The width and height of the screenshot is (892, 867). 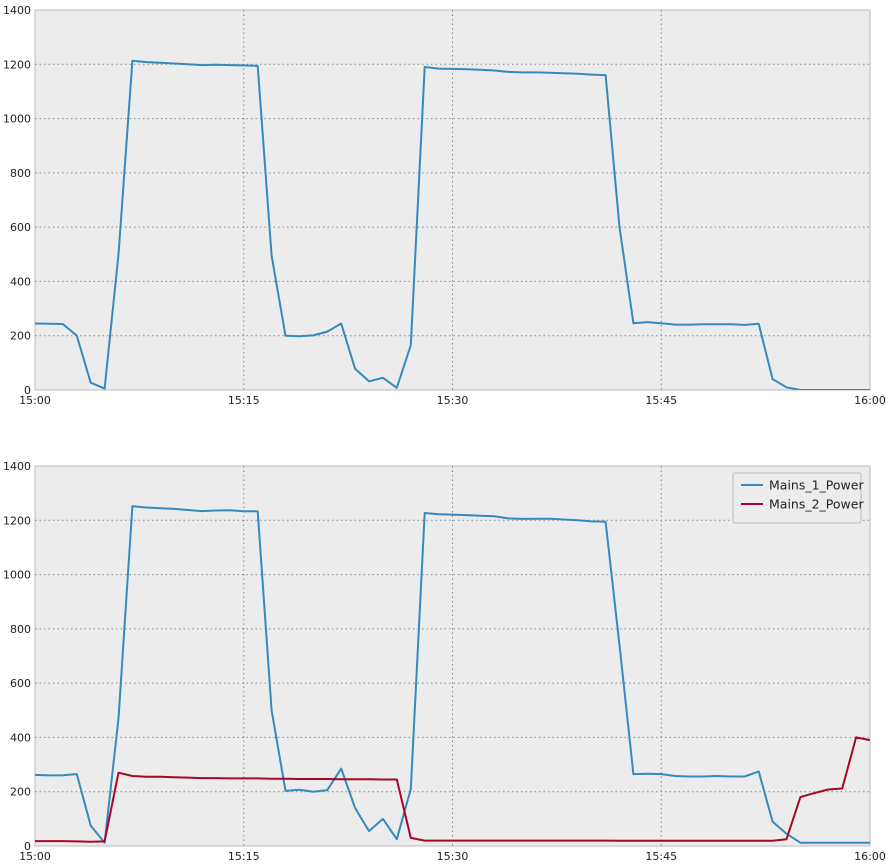 I want to click on legend: Mains_1_Power Mains_2_Power, so click(x=798, y=498).